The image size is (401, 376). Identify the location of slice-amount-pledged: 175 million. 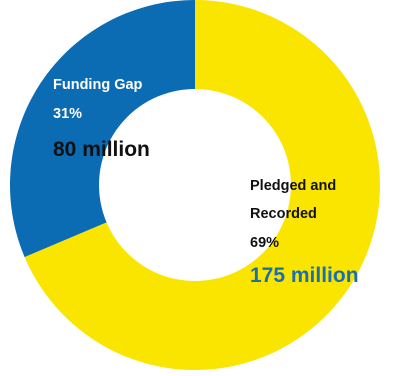
(304, 275).